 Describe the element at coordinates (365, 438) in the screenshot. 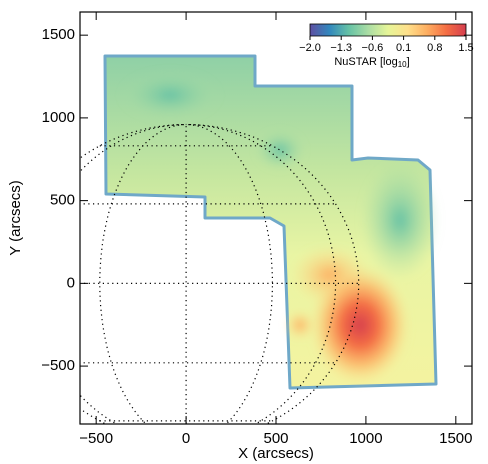

I see `x-tick-label: 1000` at that location.